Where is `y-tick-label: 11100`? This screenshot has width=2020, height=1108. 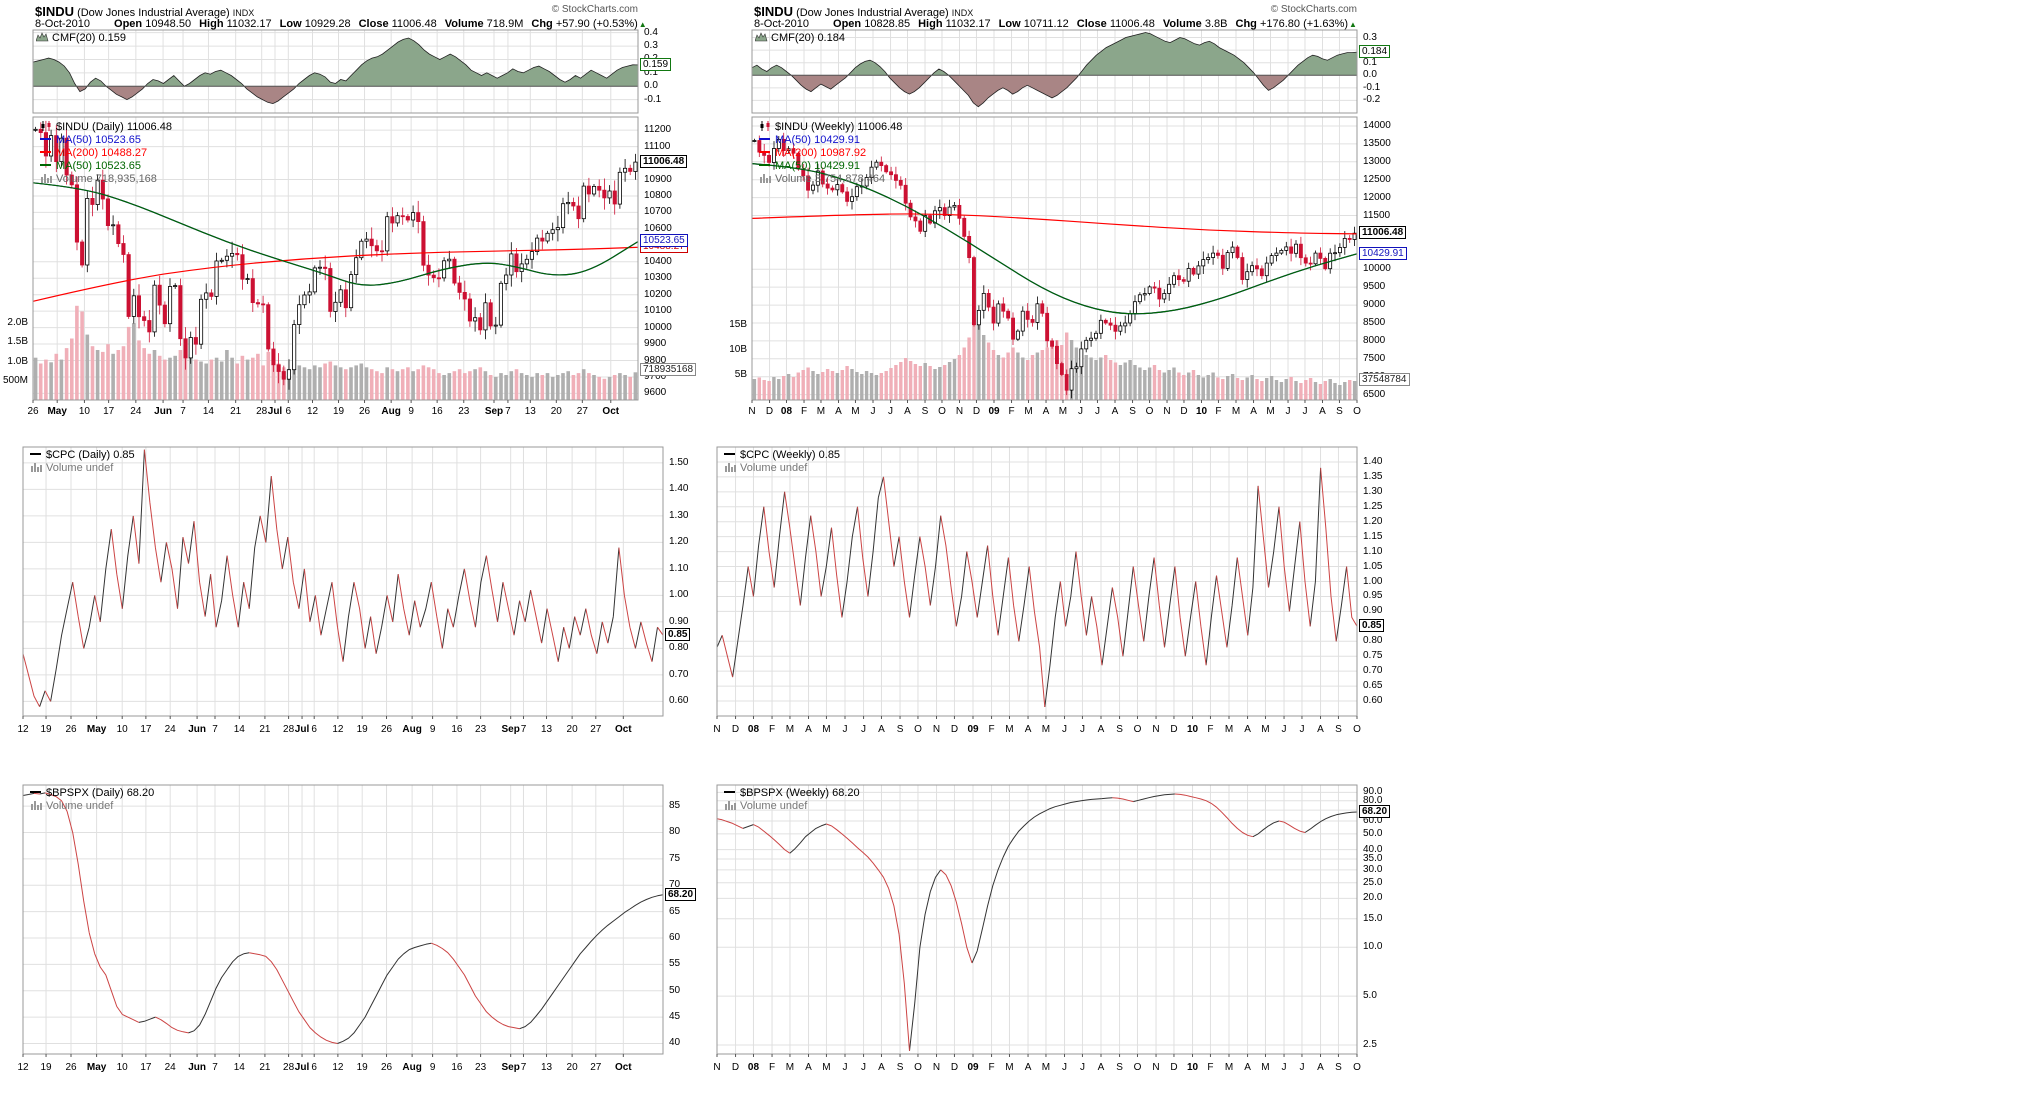 y-tick-label: 11100 is located at coordinates (657, 146).